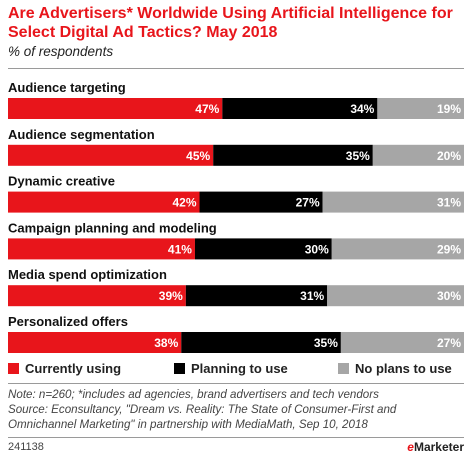 This screenshot has height=457, width=470. Describe the element at coordinates (101, 249) in the screenshot. I see `bar-campaign-planning-and-modeling-currently-using` at that location.